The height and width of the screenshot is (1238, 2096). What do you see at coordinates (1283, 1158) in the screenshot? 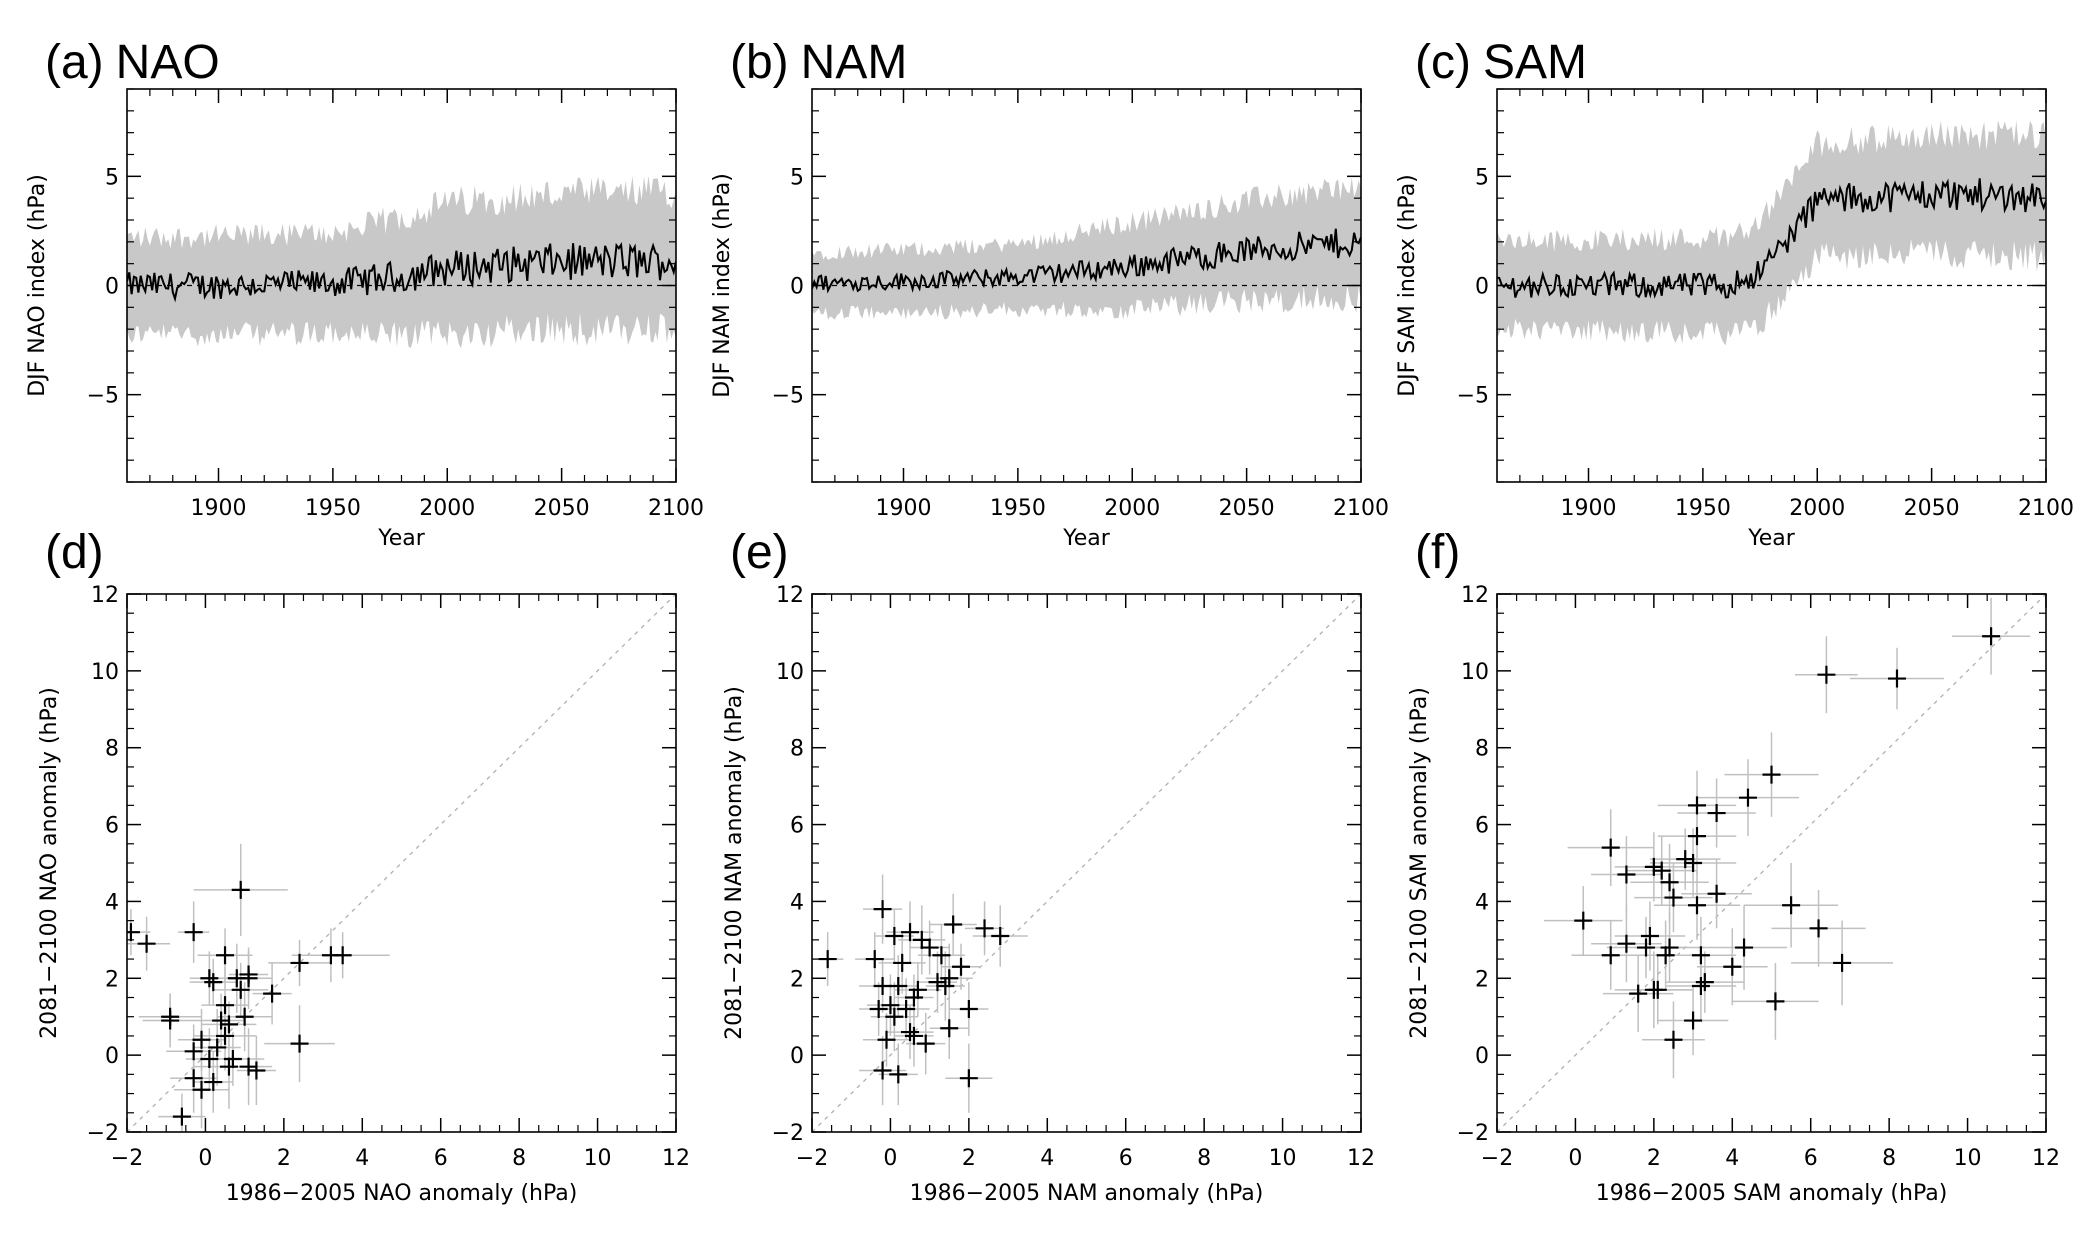
I see `x-tick-label: 10` at bounding box center [1283, 1158].